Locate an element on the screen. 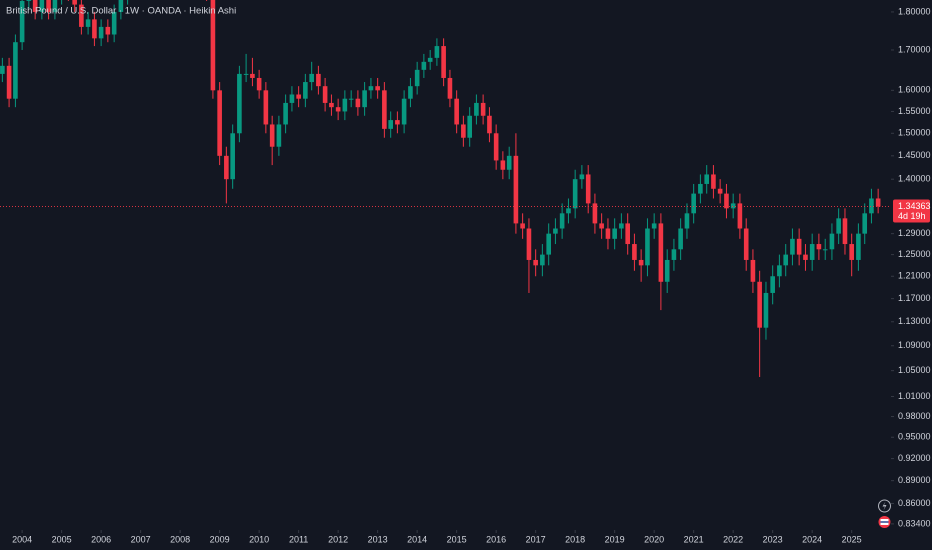 Image resolution: width=932 pixels, height=550 pixels. y-tick-label: 1.05000 is located at coordinates (914, 370).